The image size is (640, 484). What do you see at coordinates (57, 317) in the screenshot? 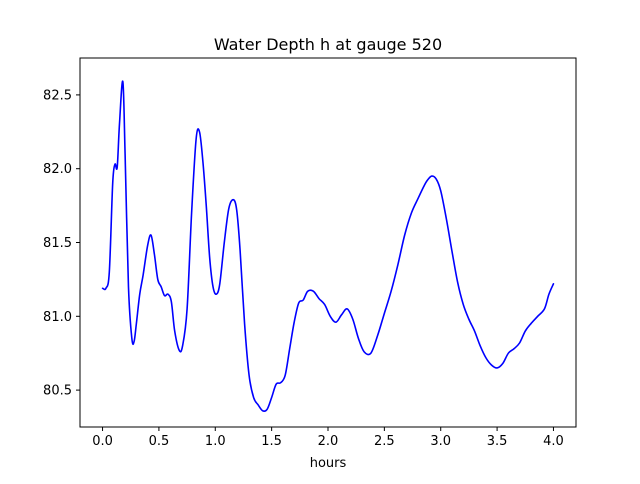
I see `y-tick-label: 81.0` at bounding box center [57, 317].